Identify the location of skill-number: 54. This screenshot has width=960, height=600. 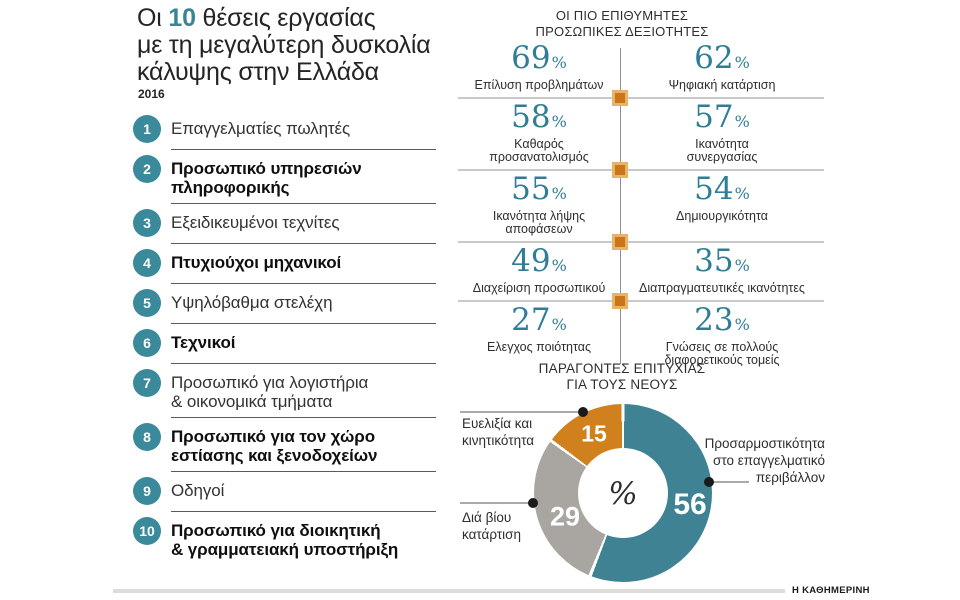
(714, 189).